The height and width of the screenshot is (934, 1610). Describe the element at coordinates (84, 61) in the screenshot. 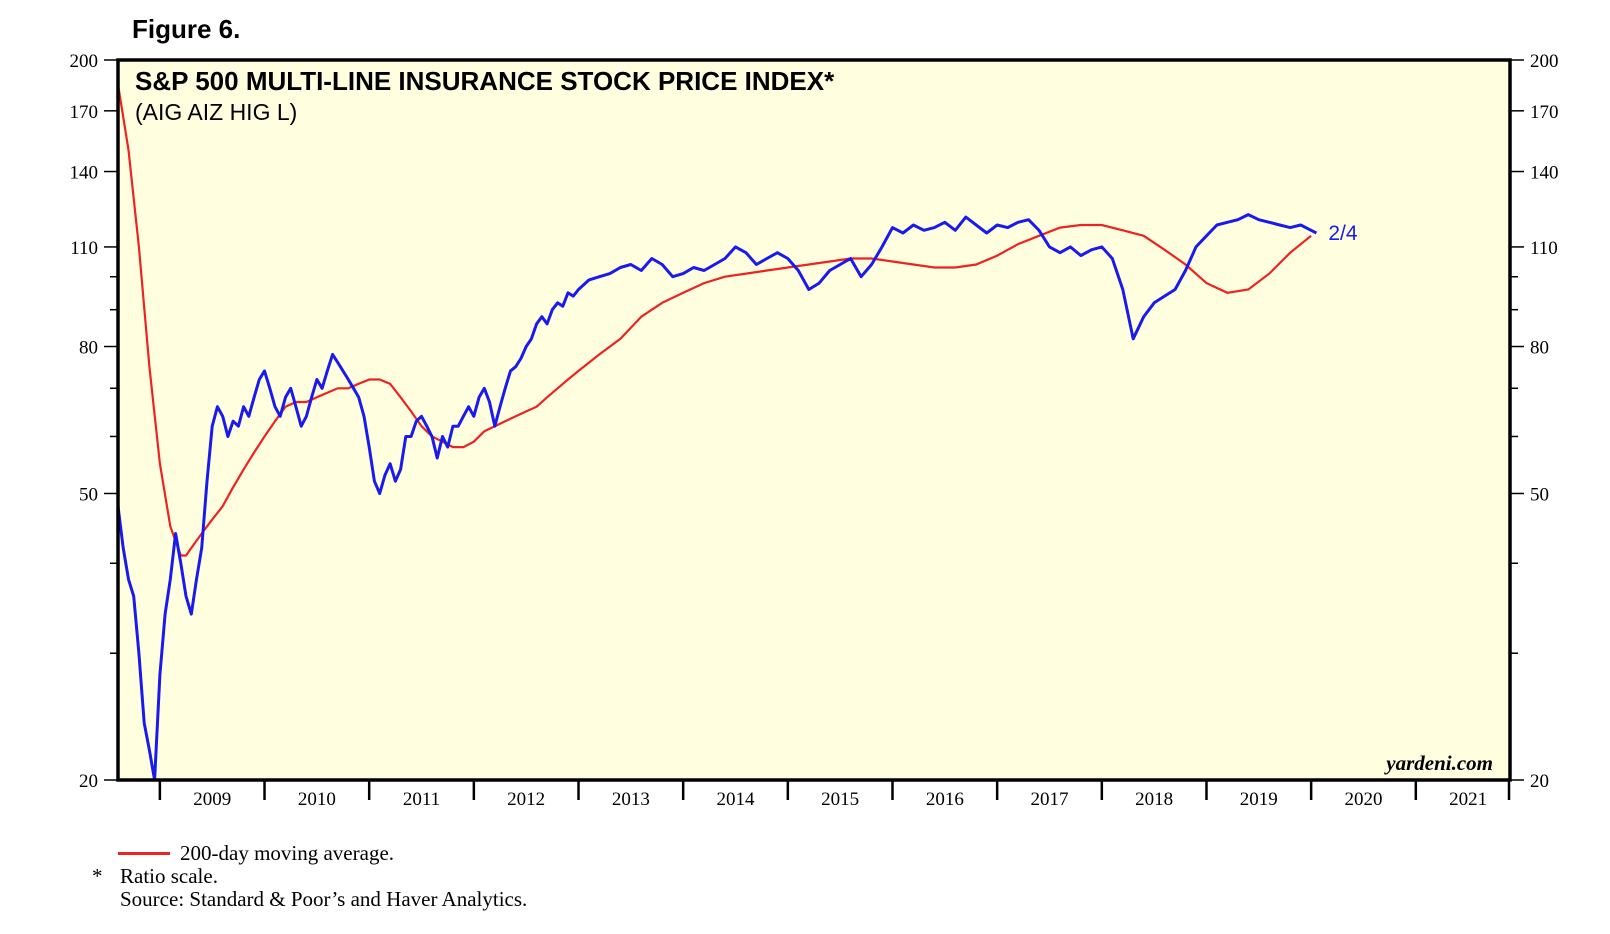

I see `y-tick-label-left: 200` at that location.